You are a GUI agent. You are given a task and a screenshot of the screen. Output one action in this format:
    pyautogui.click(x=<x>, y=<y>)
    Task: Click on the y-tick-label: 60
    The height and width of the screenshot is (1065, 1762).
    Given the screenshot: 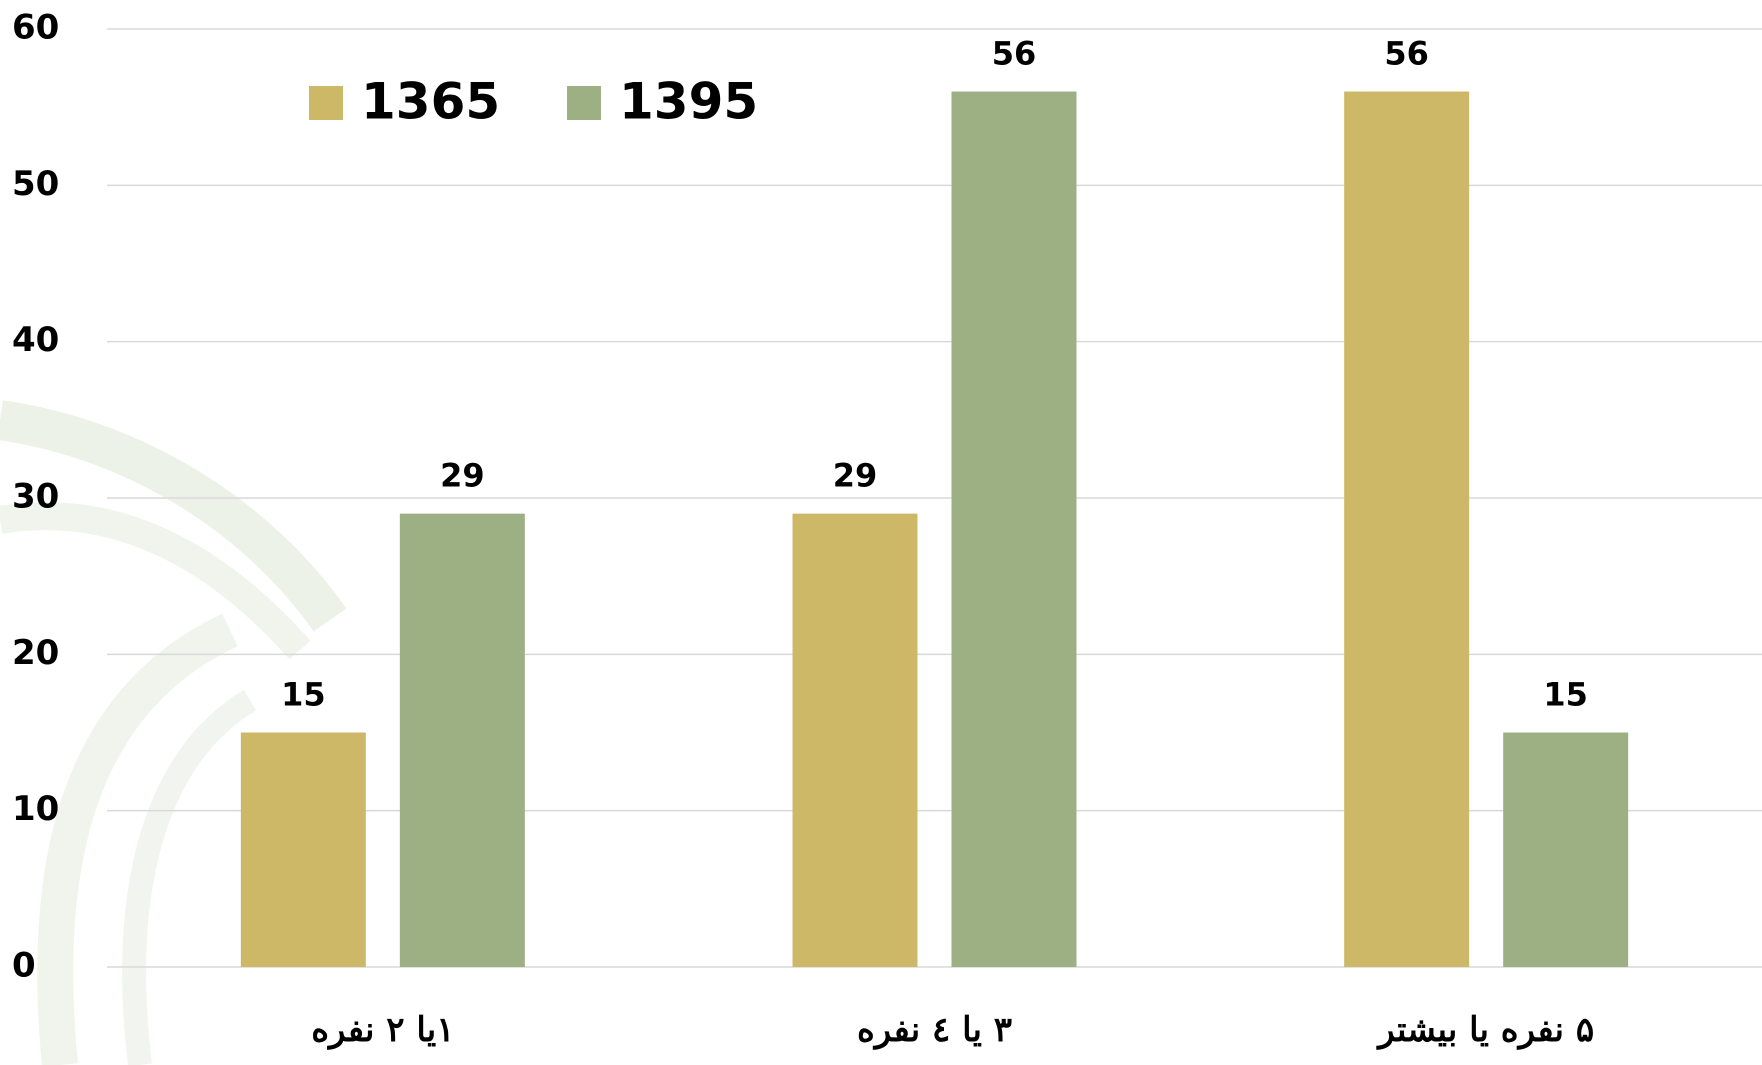 What is the action you would take?
    pyautogui.click(x=35, y=28)
    